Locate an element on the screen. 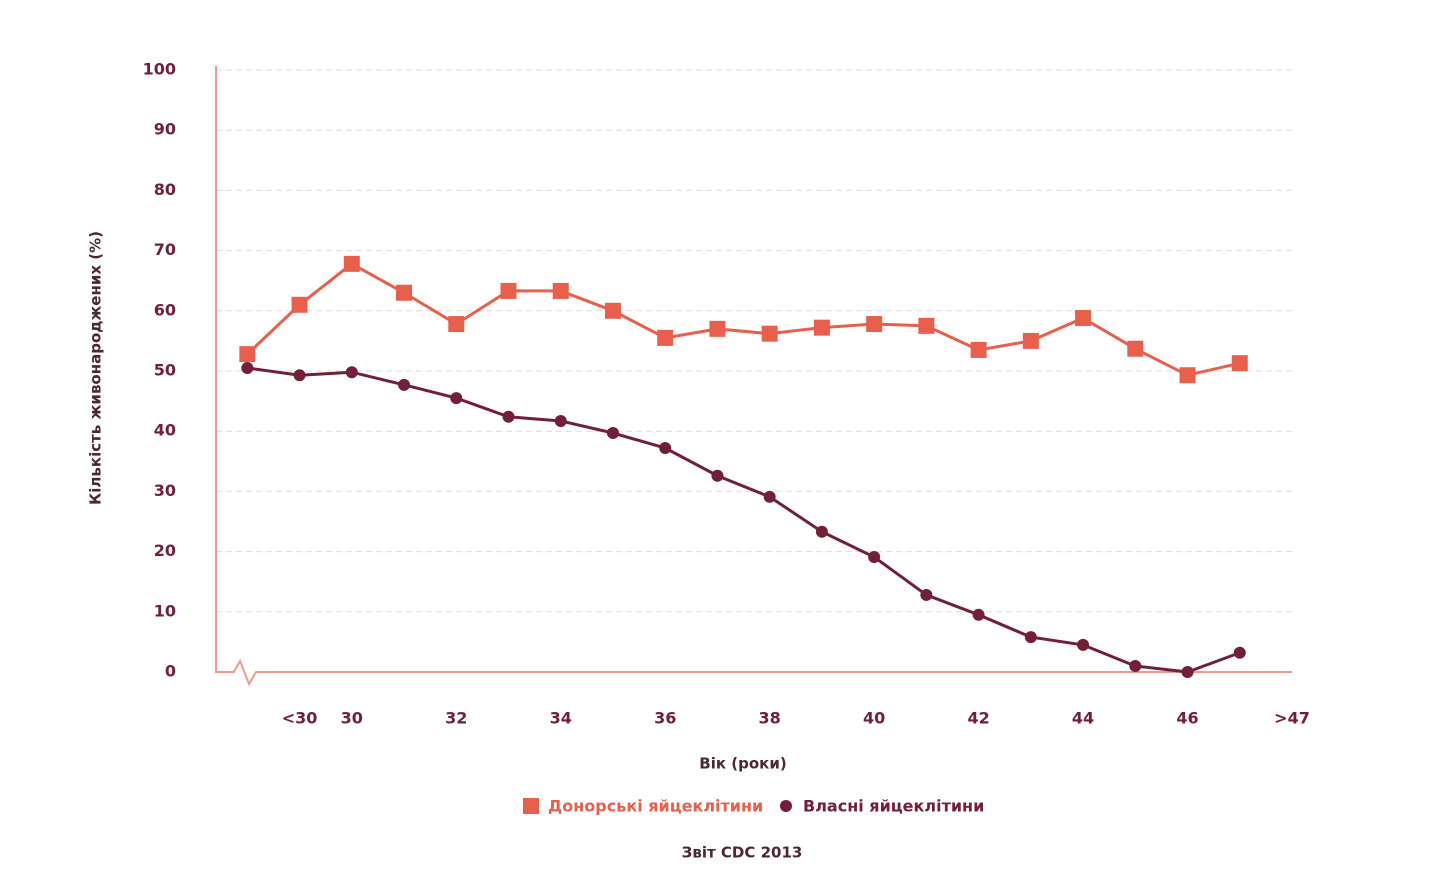 The height and width of the screenshot is (890, 1440). y-tick-label: 80 is located at coordinates (165, 189).